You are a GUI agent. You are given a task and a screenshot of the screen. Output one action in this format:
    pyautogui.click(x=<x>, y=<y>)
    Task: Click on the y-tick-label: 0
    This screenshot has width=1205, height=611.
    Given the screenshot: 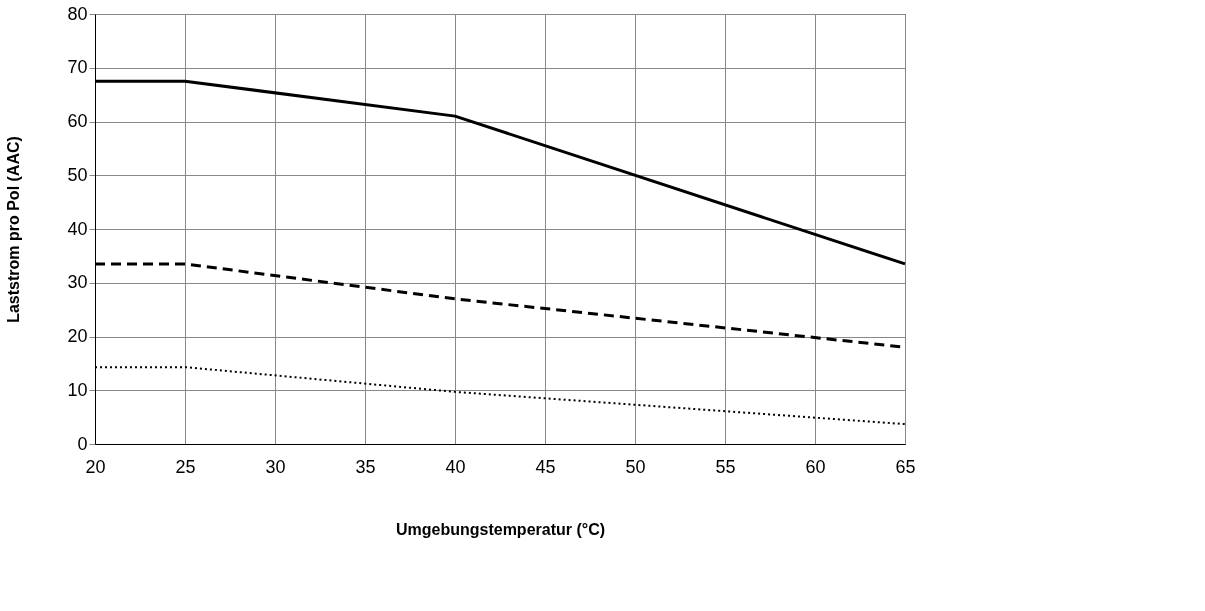 What is the action you would take?
    pyautogui.click(x=82, y=443)
    